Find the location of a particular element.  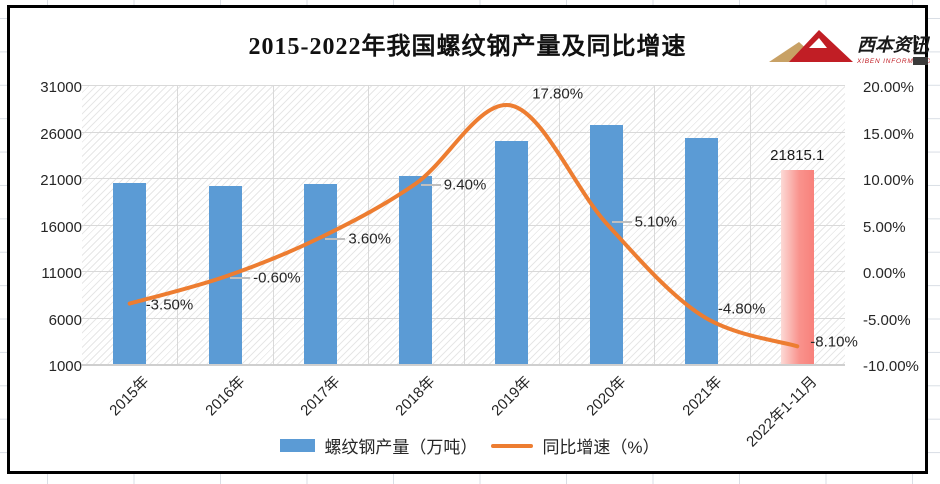

line-data-label: -0.60% is located at coordinates (277, 278).